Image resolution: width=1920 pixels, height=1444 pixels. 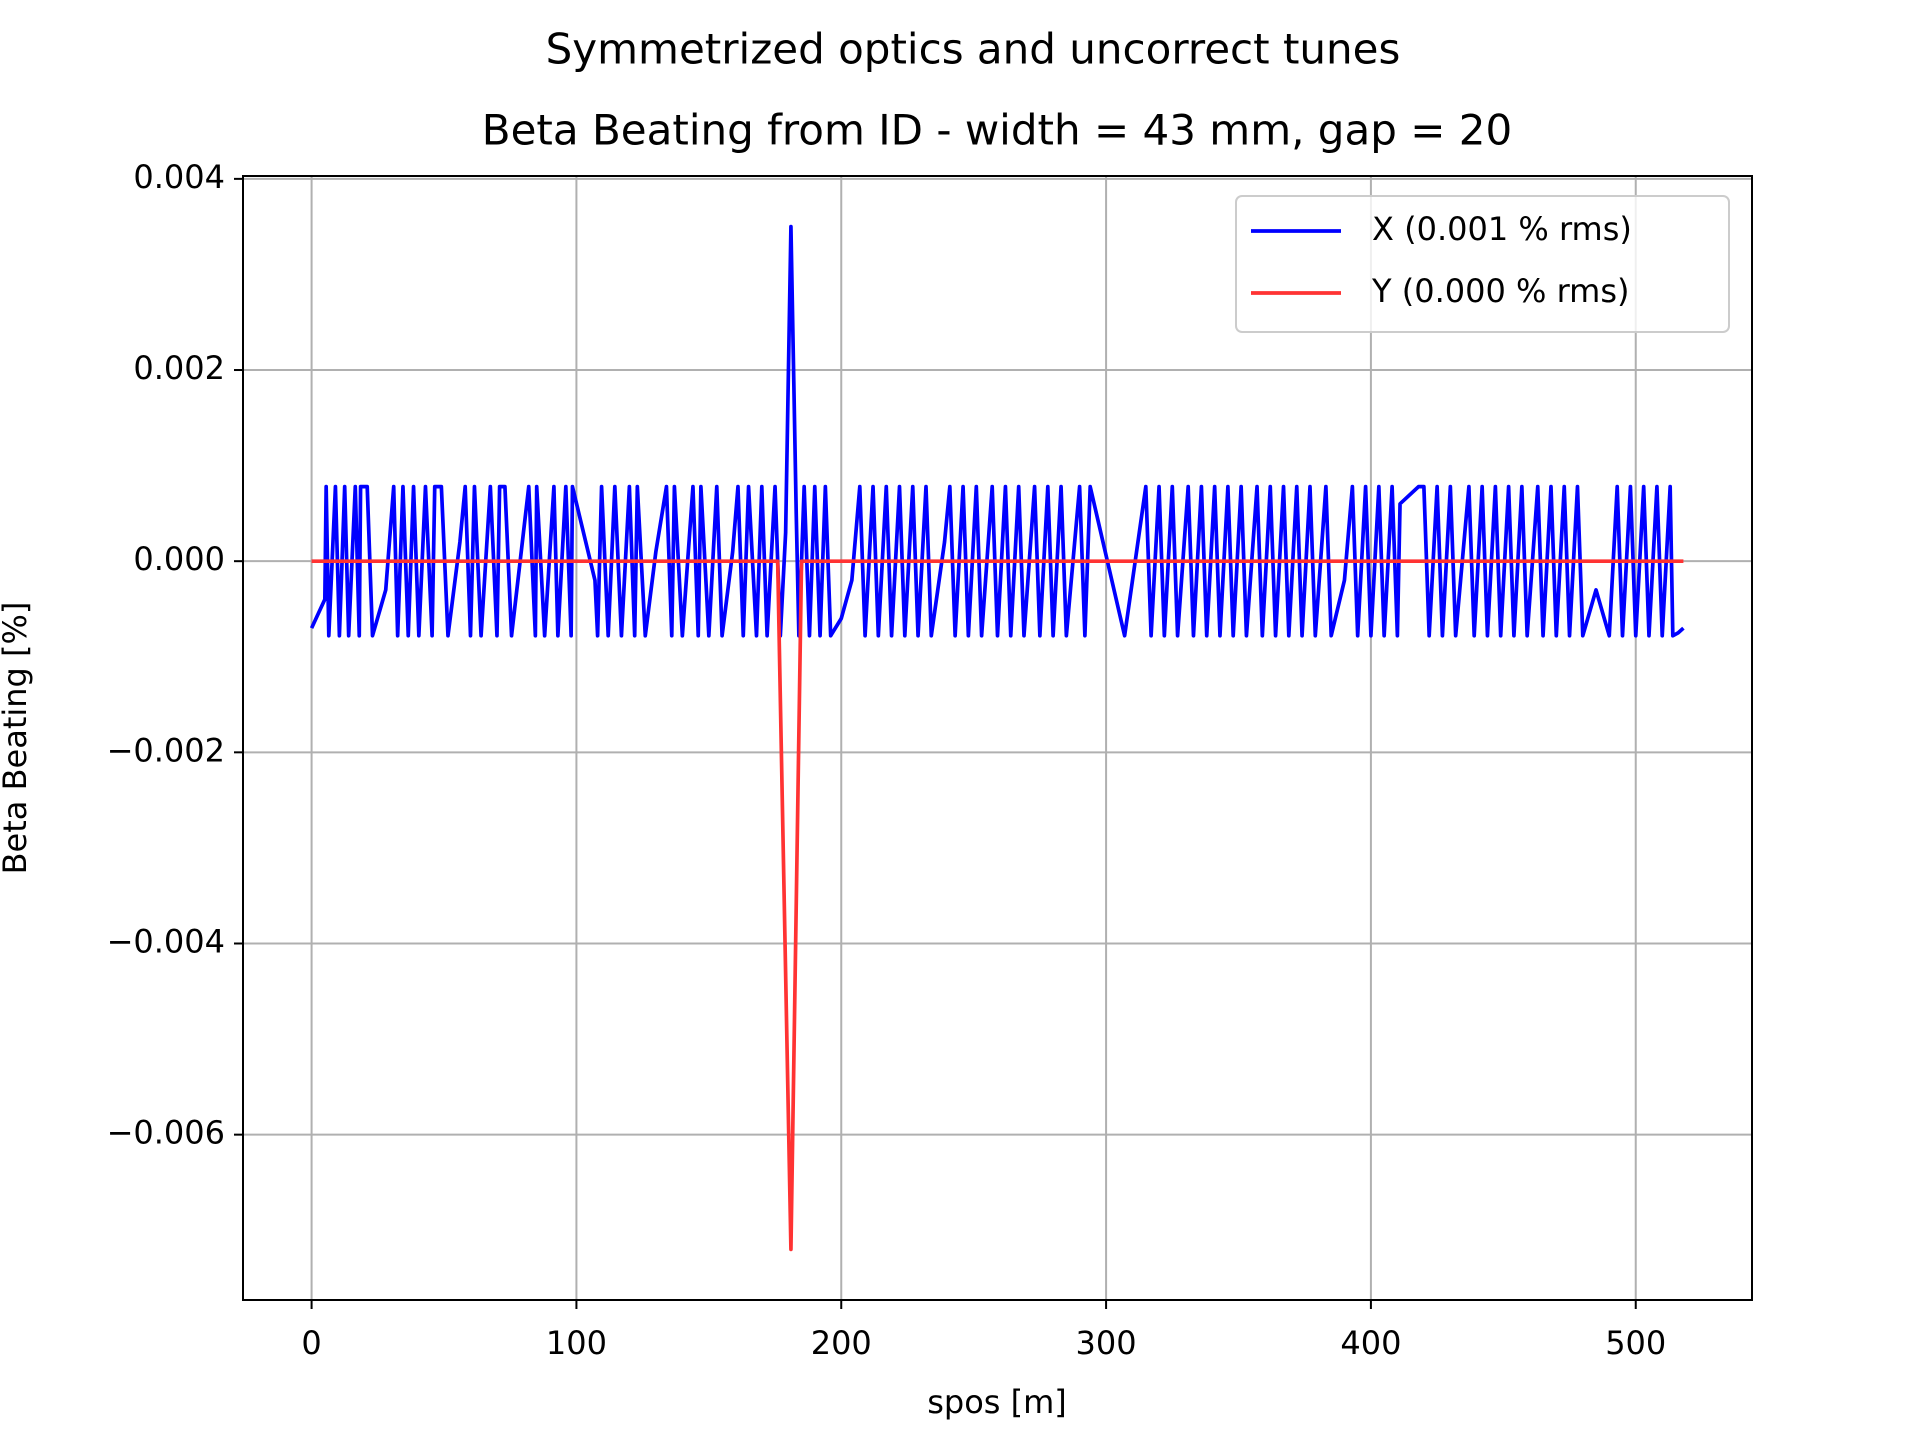 I want to click on y-tick-label: 0.000, so click(x=179, y=559).